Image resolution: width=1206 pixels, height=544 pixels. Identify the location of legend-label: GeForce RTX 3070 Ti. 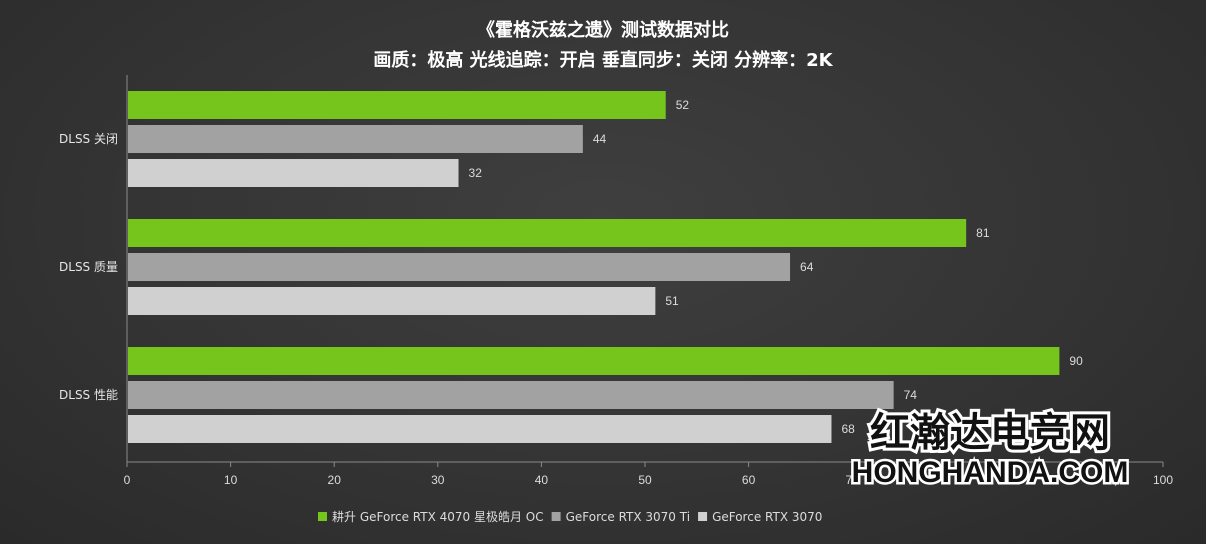
(628, 517).